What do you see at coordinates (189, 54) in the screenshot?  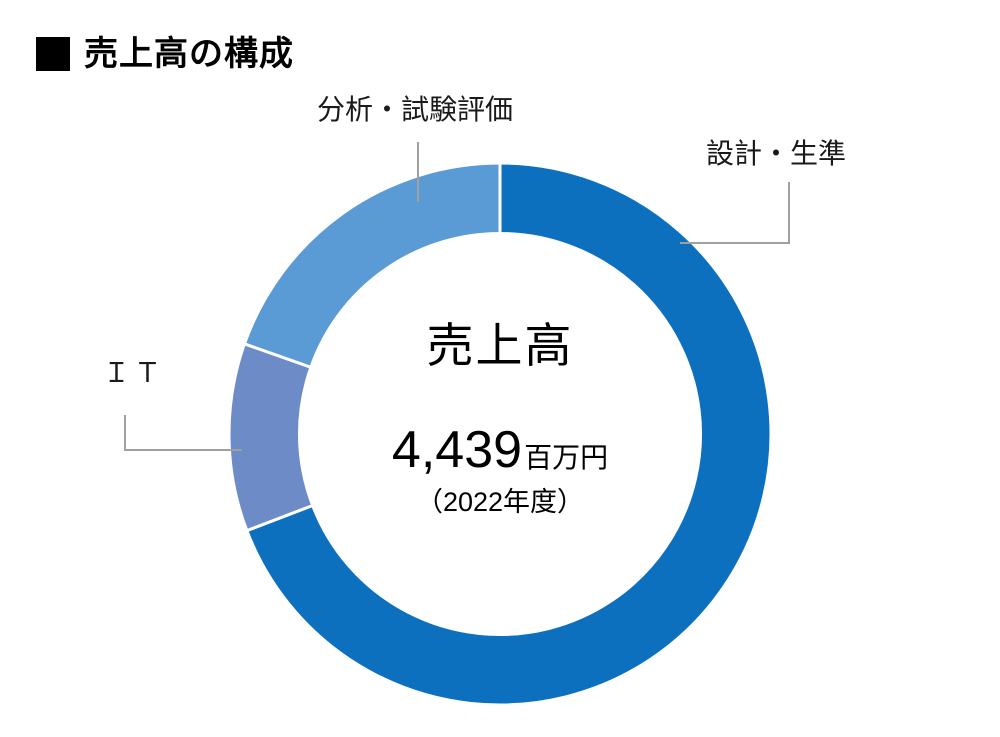 I see `page-title: 売上高の構成` at bounding box center [189, 54].